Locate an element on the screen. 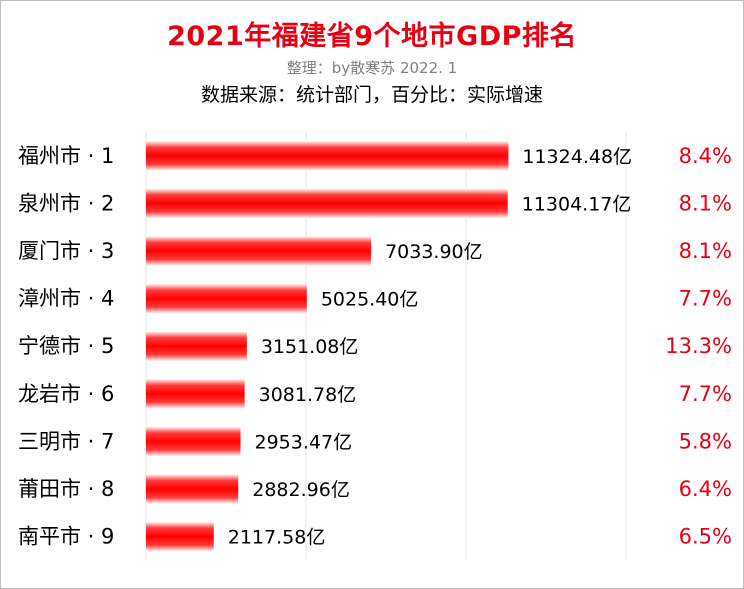 The width and height of the screenshot is (744, 589). growth-rate-label: 5.8% is located at coordinates (705, 441).